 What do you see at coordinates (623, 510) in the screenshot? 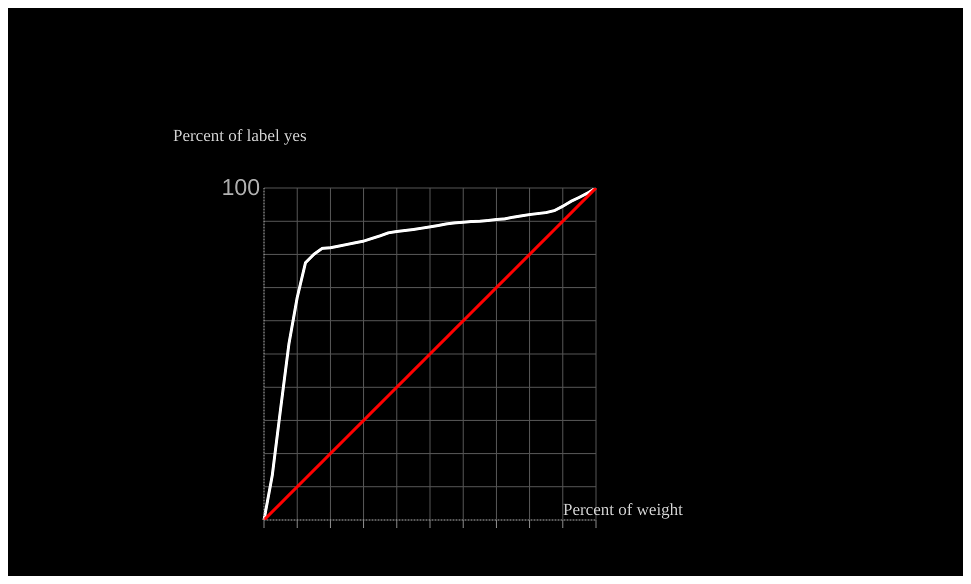
I see `x-axis-title: Percent of weight` at bounding box center [623, 510].